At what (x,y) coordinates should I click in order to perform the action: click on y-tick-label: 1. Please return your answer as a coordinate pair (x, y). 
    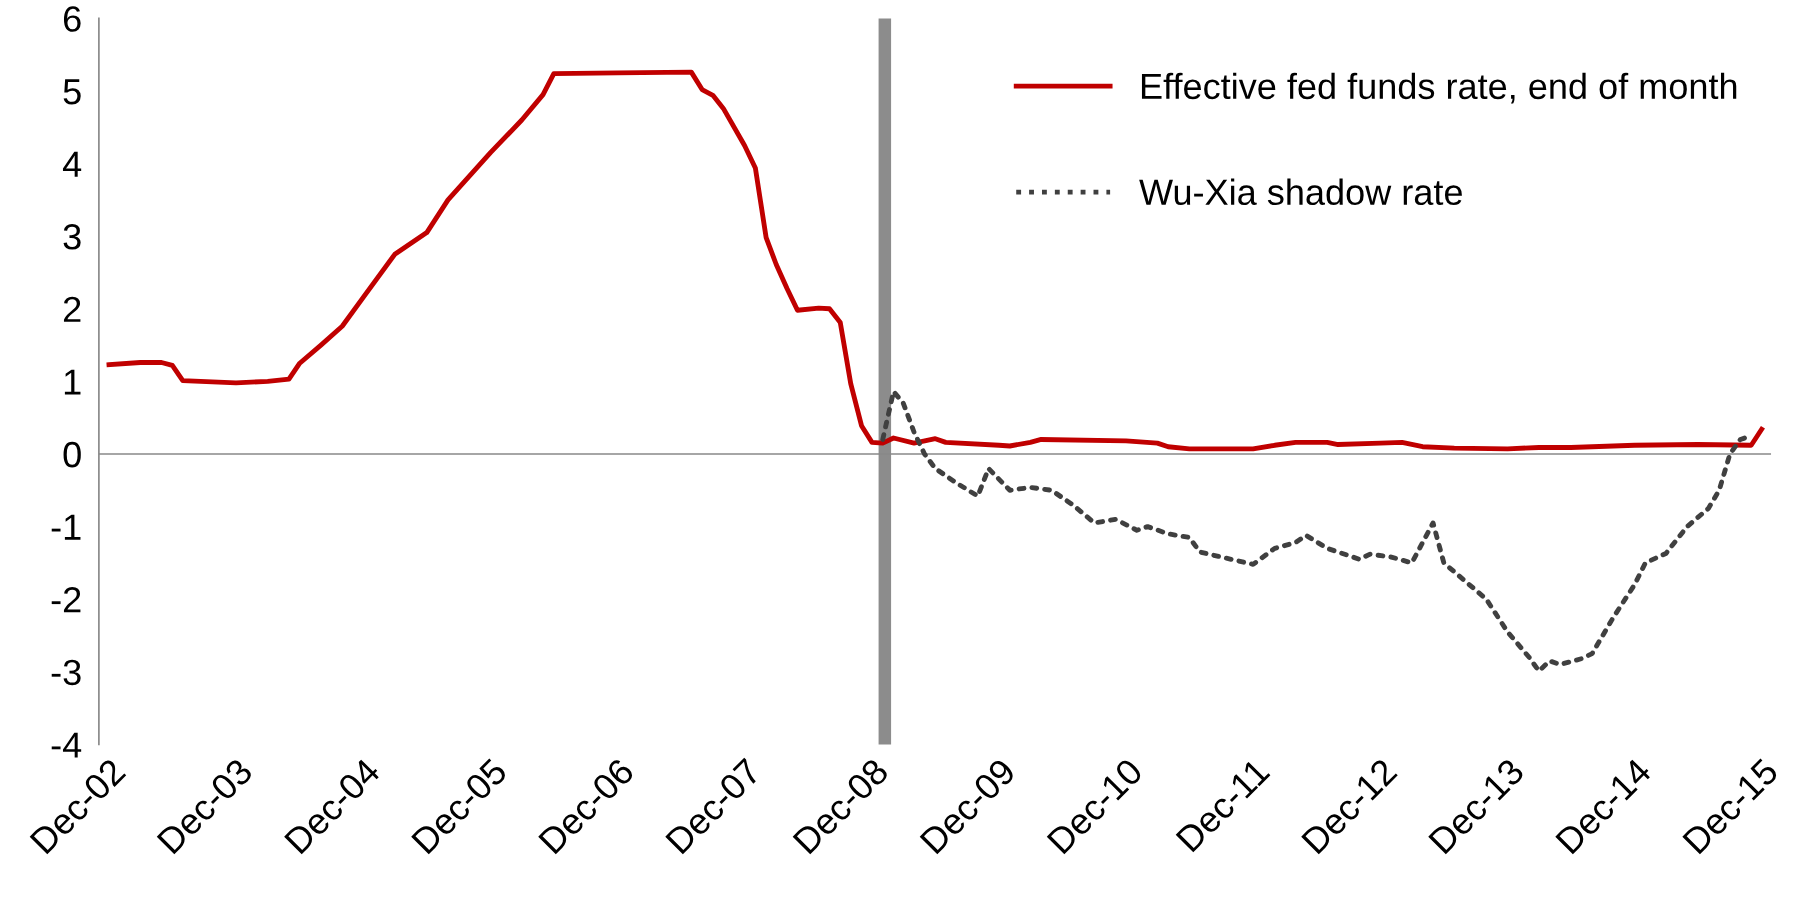
    Looking at the image, I should click on (72, 382).